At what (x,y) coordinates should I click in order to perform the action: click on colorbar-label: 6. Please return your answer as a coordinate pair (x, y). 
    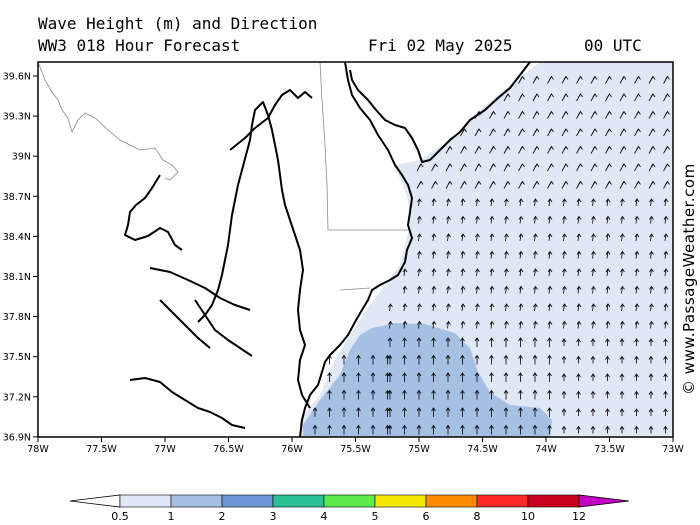
    Looking at the image, I should click on (426, 516).